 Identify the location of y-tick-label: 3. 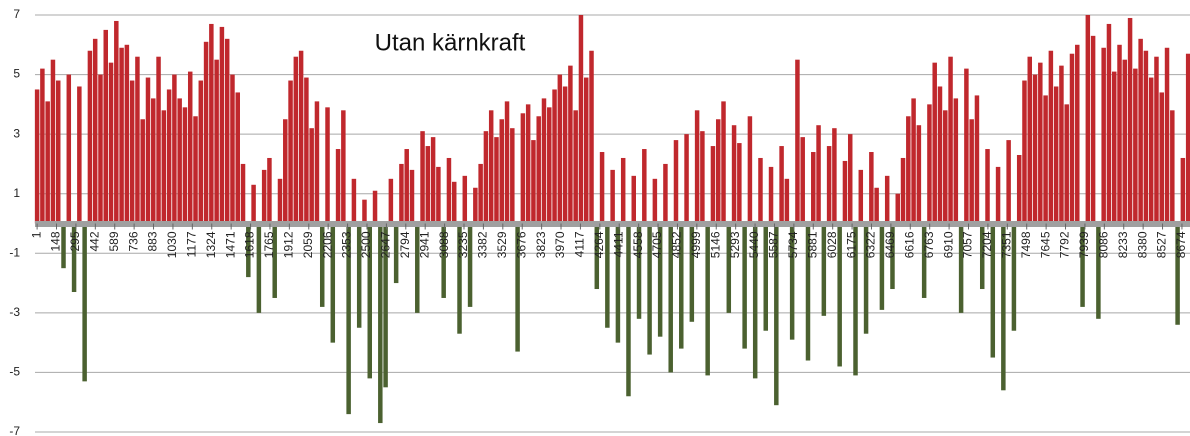
(16, 133).